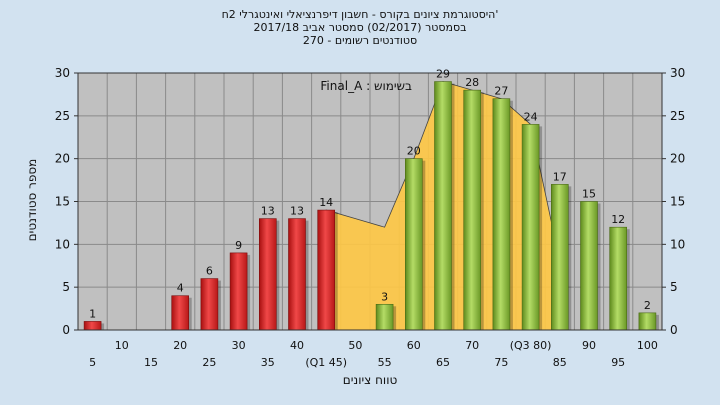 The width and height of the screenshot is (720, 405). Describe the element at coordinates (180, 345) in the screenshot. I see `x-tick-label: 20` at that location.